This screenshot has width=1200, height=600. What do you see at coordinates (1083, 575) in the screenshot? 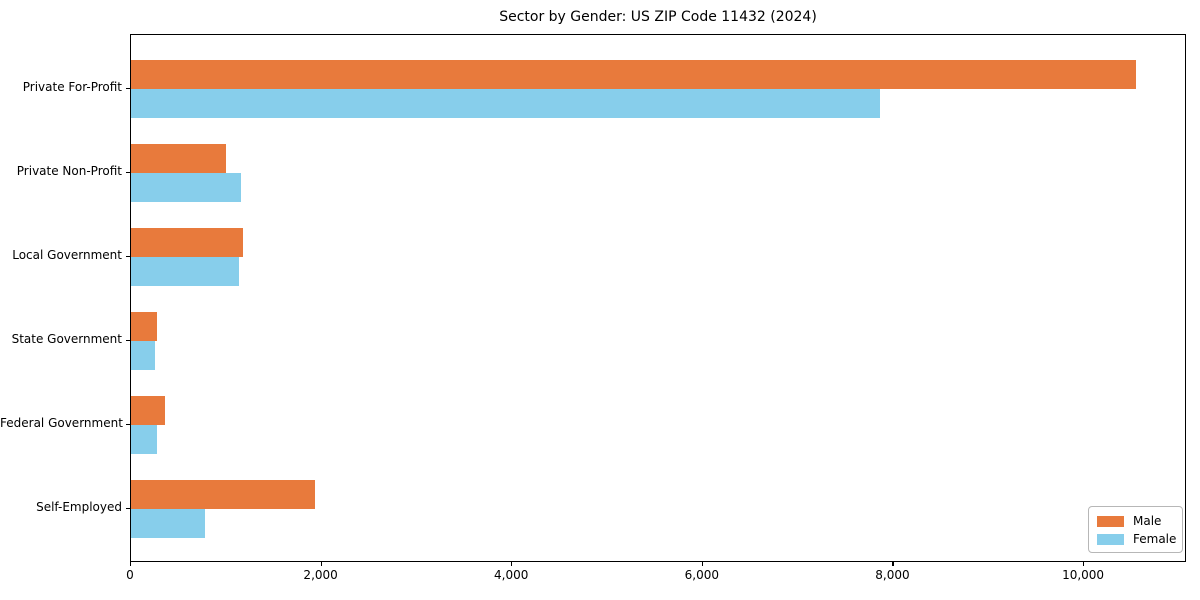
I see `x-tick-label: 10,000` at bounding box center [1083, 575].